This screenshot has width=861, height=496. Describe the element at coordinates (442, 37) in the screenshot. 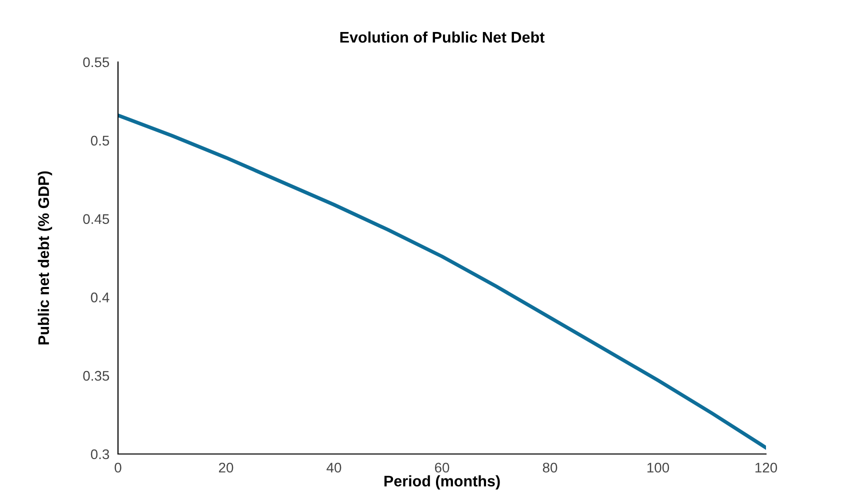

I see `chart-title: Evolution of Public Net Debt` at that location.